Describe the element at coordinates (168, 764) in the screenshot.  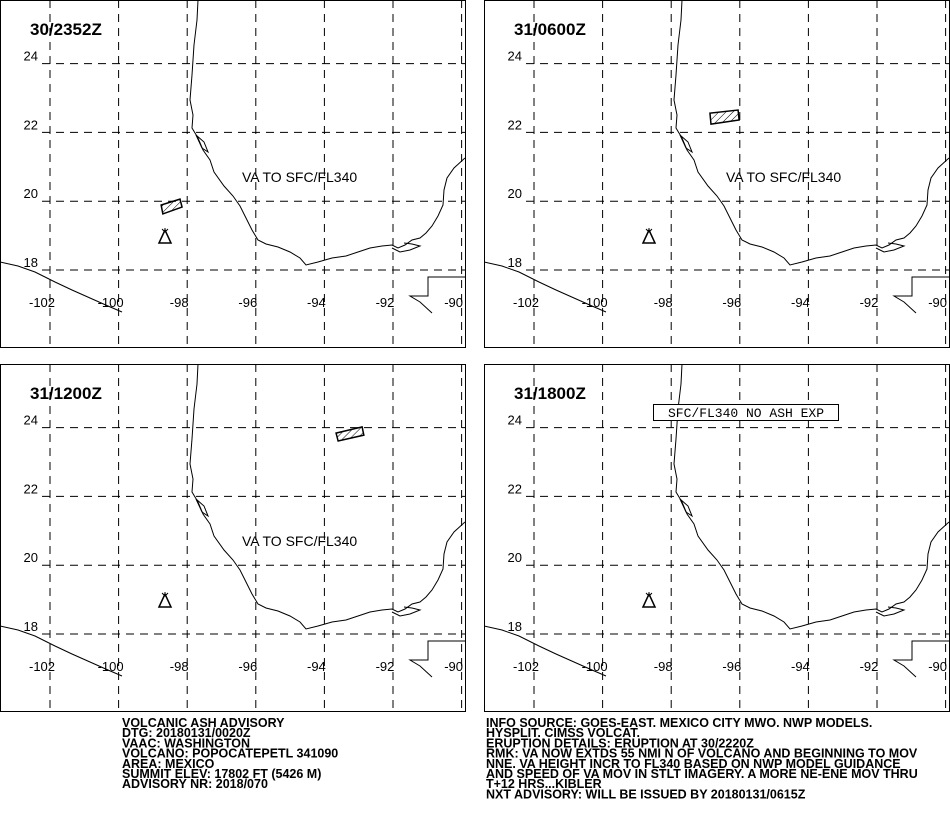
I see `advisory-line: AREA: MEXICO` at that location.